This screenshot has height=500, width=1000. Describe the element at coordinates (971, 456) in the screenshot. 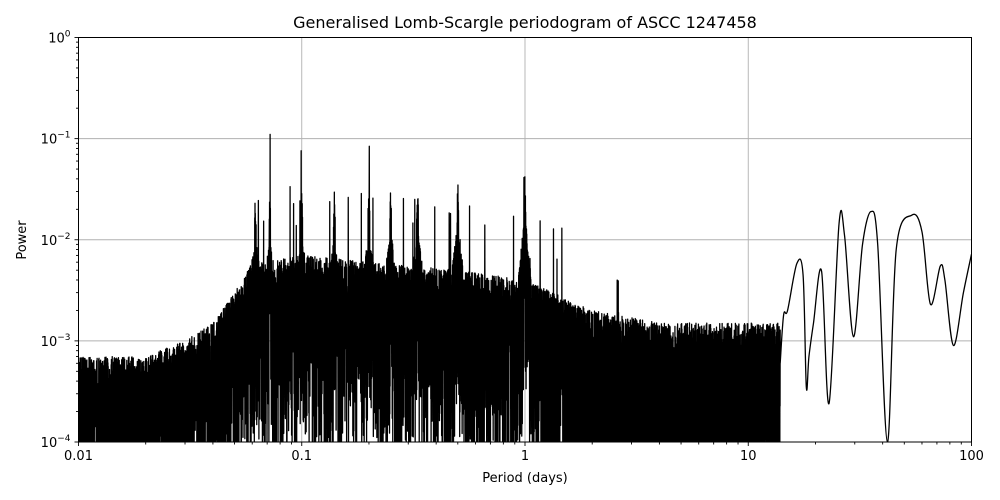

I see `x-tick-label: 100` at that location.